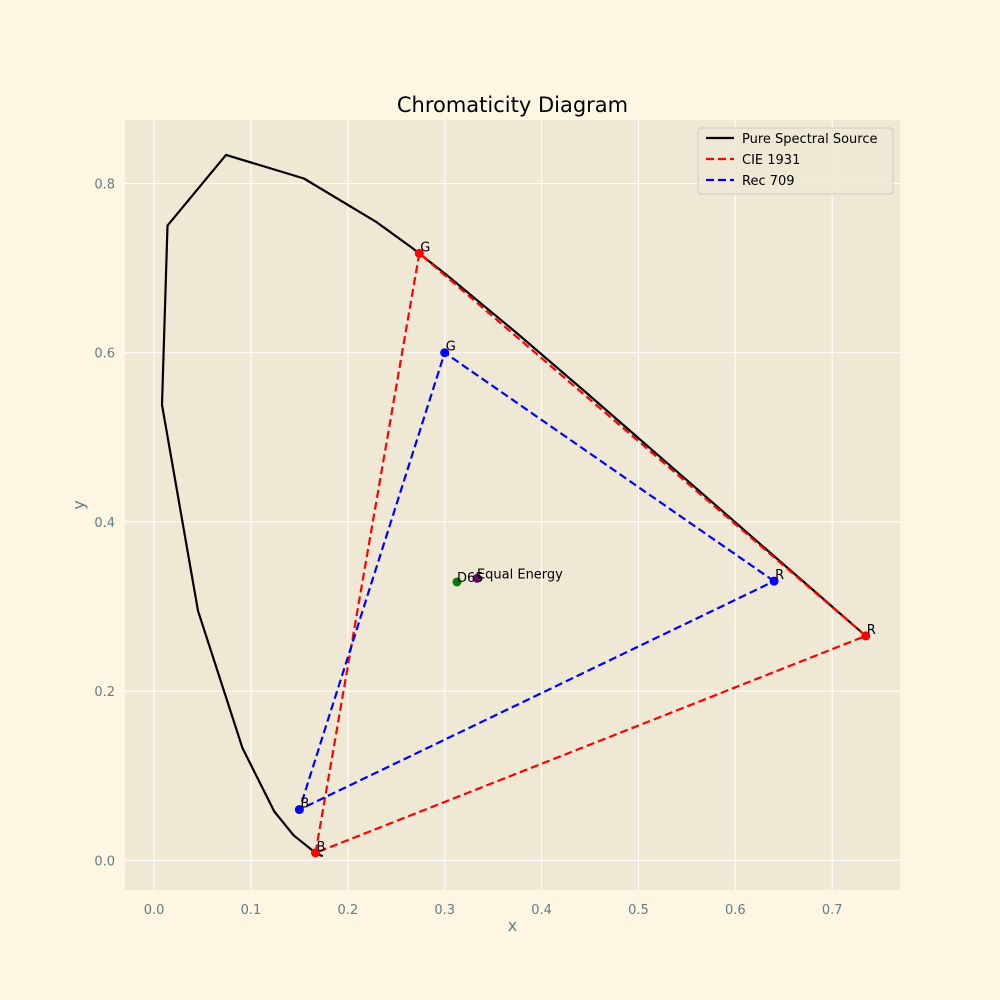 This screenshot has width=1000, height=1000. Describe the element at coordinates (104, 692) in the screenshot. I see `y-tick-label: 0.2` at that location.